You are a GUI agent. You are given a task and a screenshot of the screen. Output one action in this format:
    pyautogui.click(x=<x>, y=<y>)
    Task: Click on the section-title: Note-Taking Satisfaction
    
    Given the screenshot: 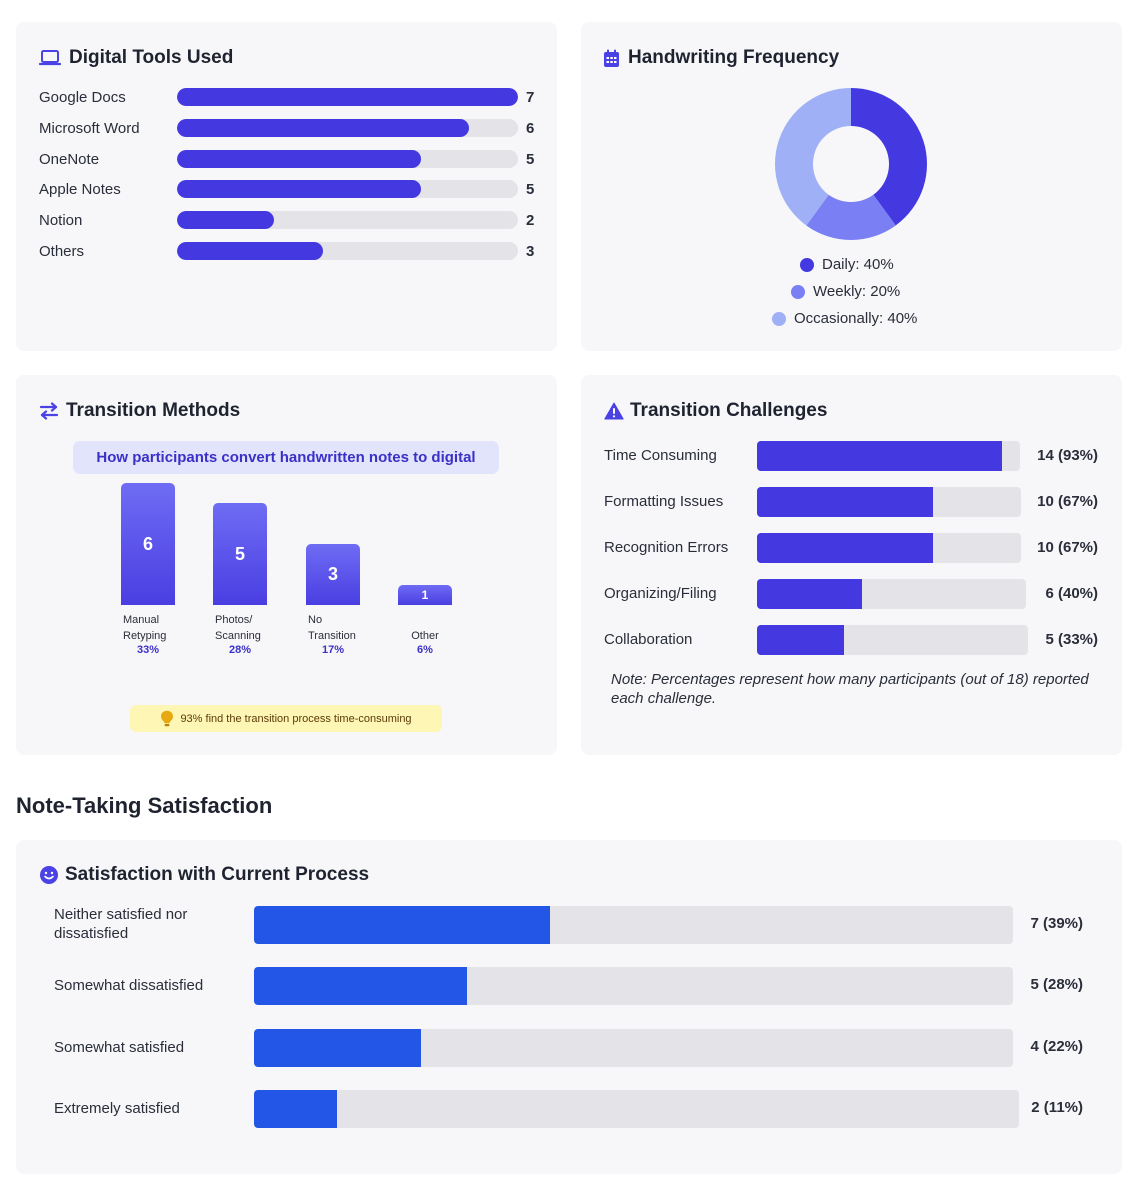 What is the action you would take?
    pyautogui.click(x=144, y=805)
    